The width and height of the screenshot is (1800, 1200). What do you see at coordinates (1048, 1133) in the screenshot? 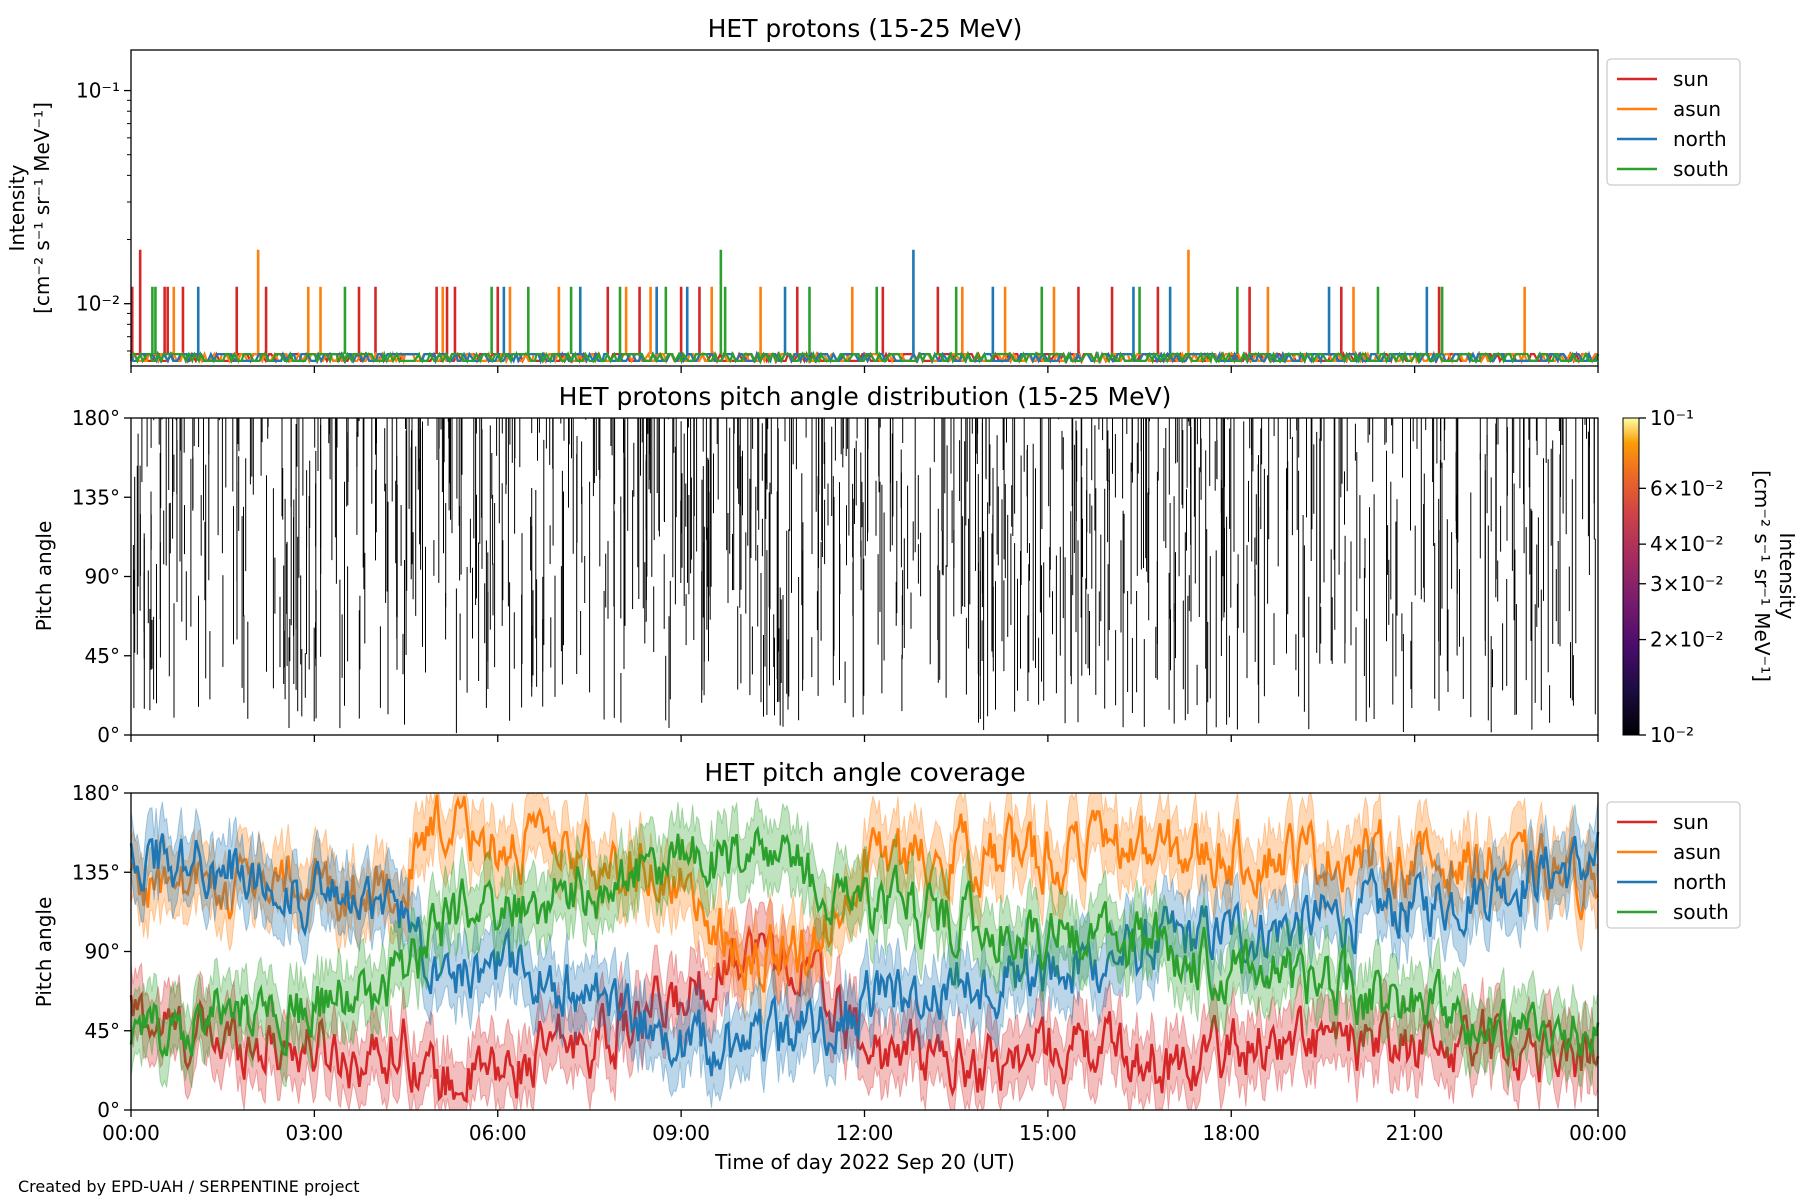
I see `x-tick-label: 15:00` at bounding box center [1048, 1133].